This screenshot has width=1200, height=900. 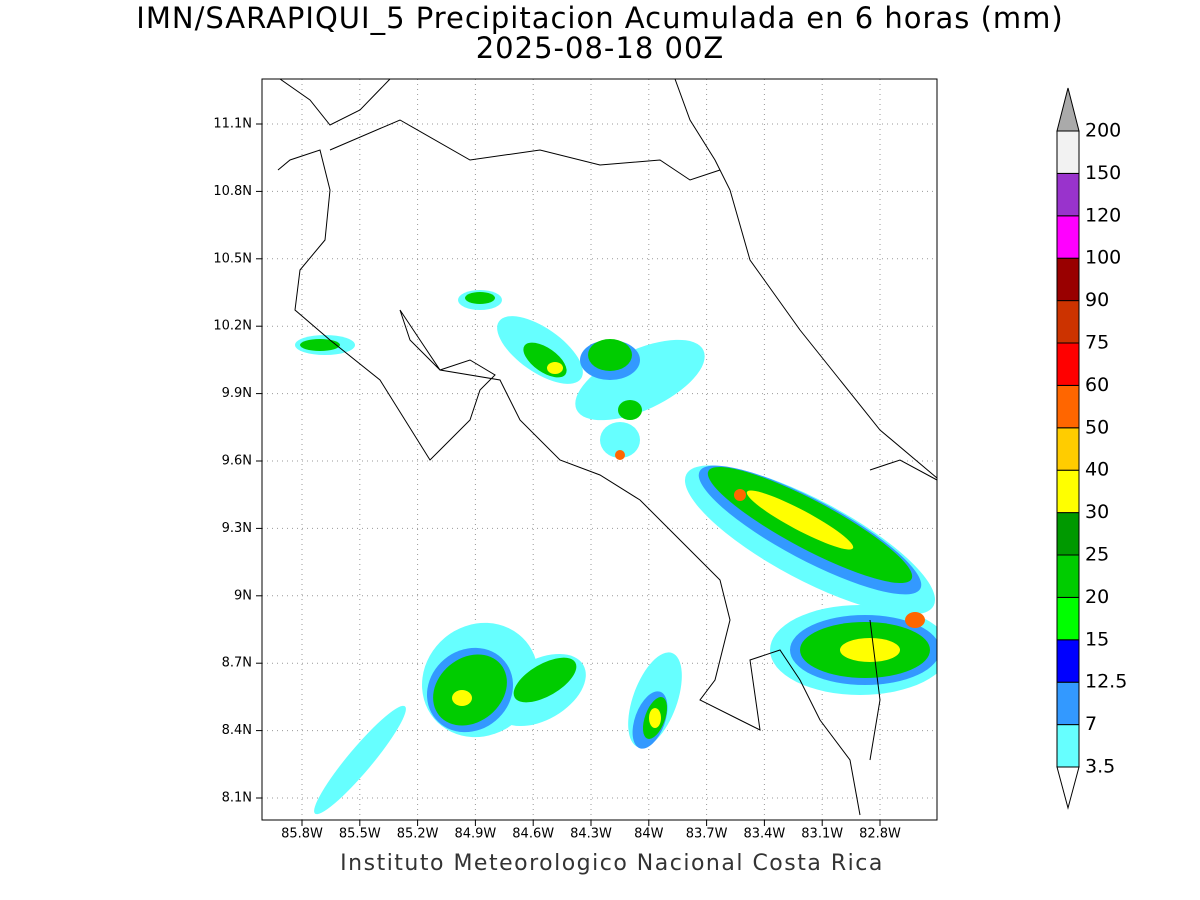 What do you see at coordinates (1103, 173) in the screenshot?
I see `colorbar-label: 150` at bounding box center [1103, 173].